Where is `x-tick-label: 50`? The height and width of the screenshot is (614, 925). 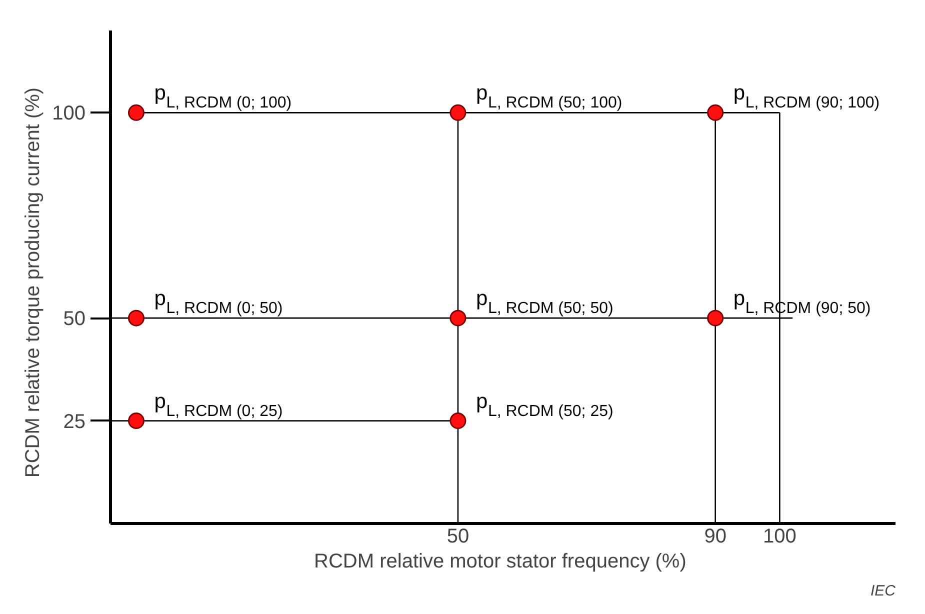 x-tick-label: 50 is located at coordinates (458, 537).